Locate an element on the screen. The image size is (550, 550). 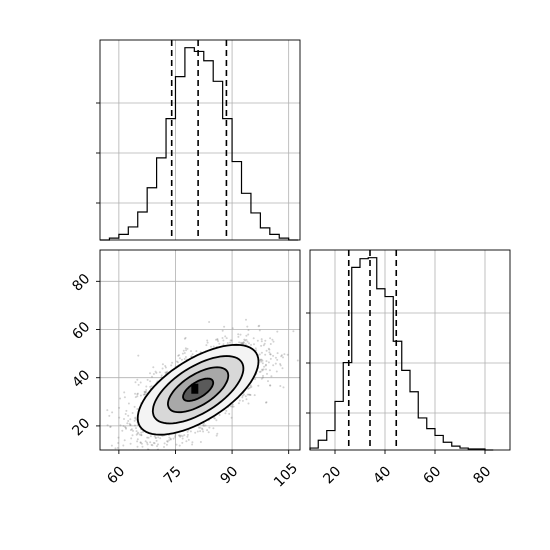
contour-line is located at coordinates (198, 390).